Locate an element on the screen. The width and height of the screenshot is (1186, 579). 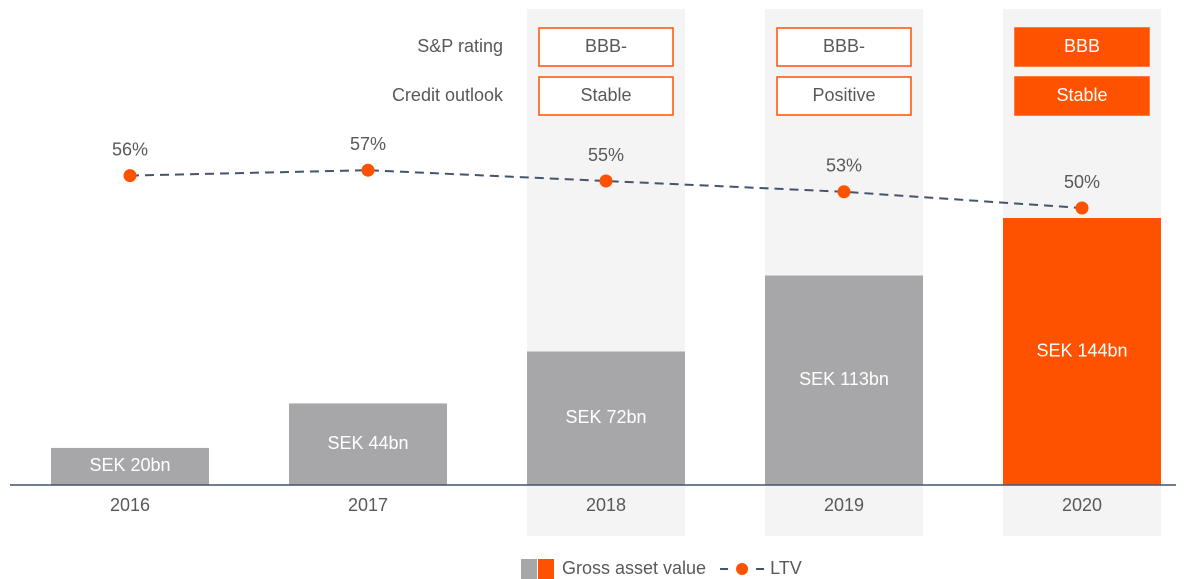
legend: Gross asset value LTV is located at coordinates (661, 568).